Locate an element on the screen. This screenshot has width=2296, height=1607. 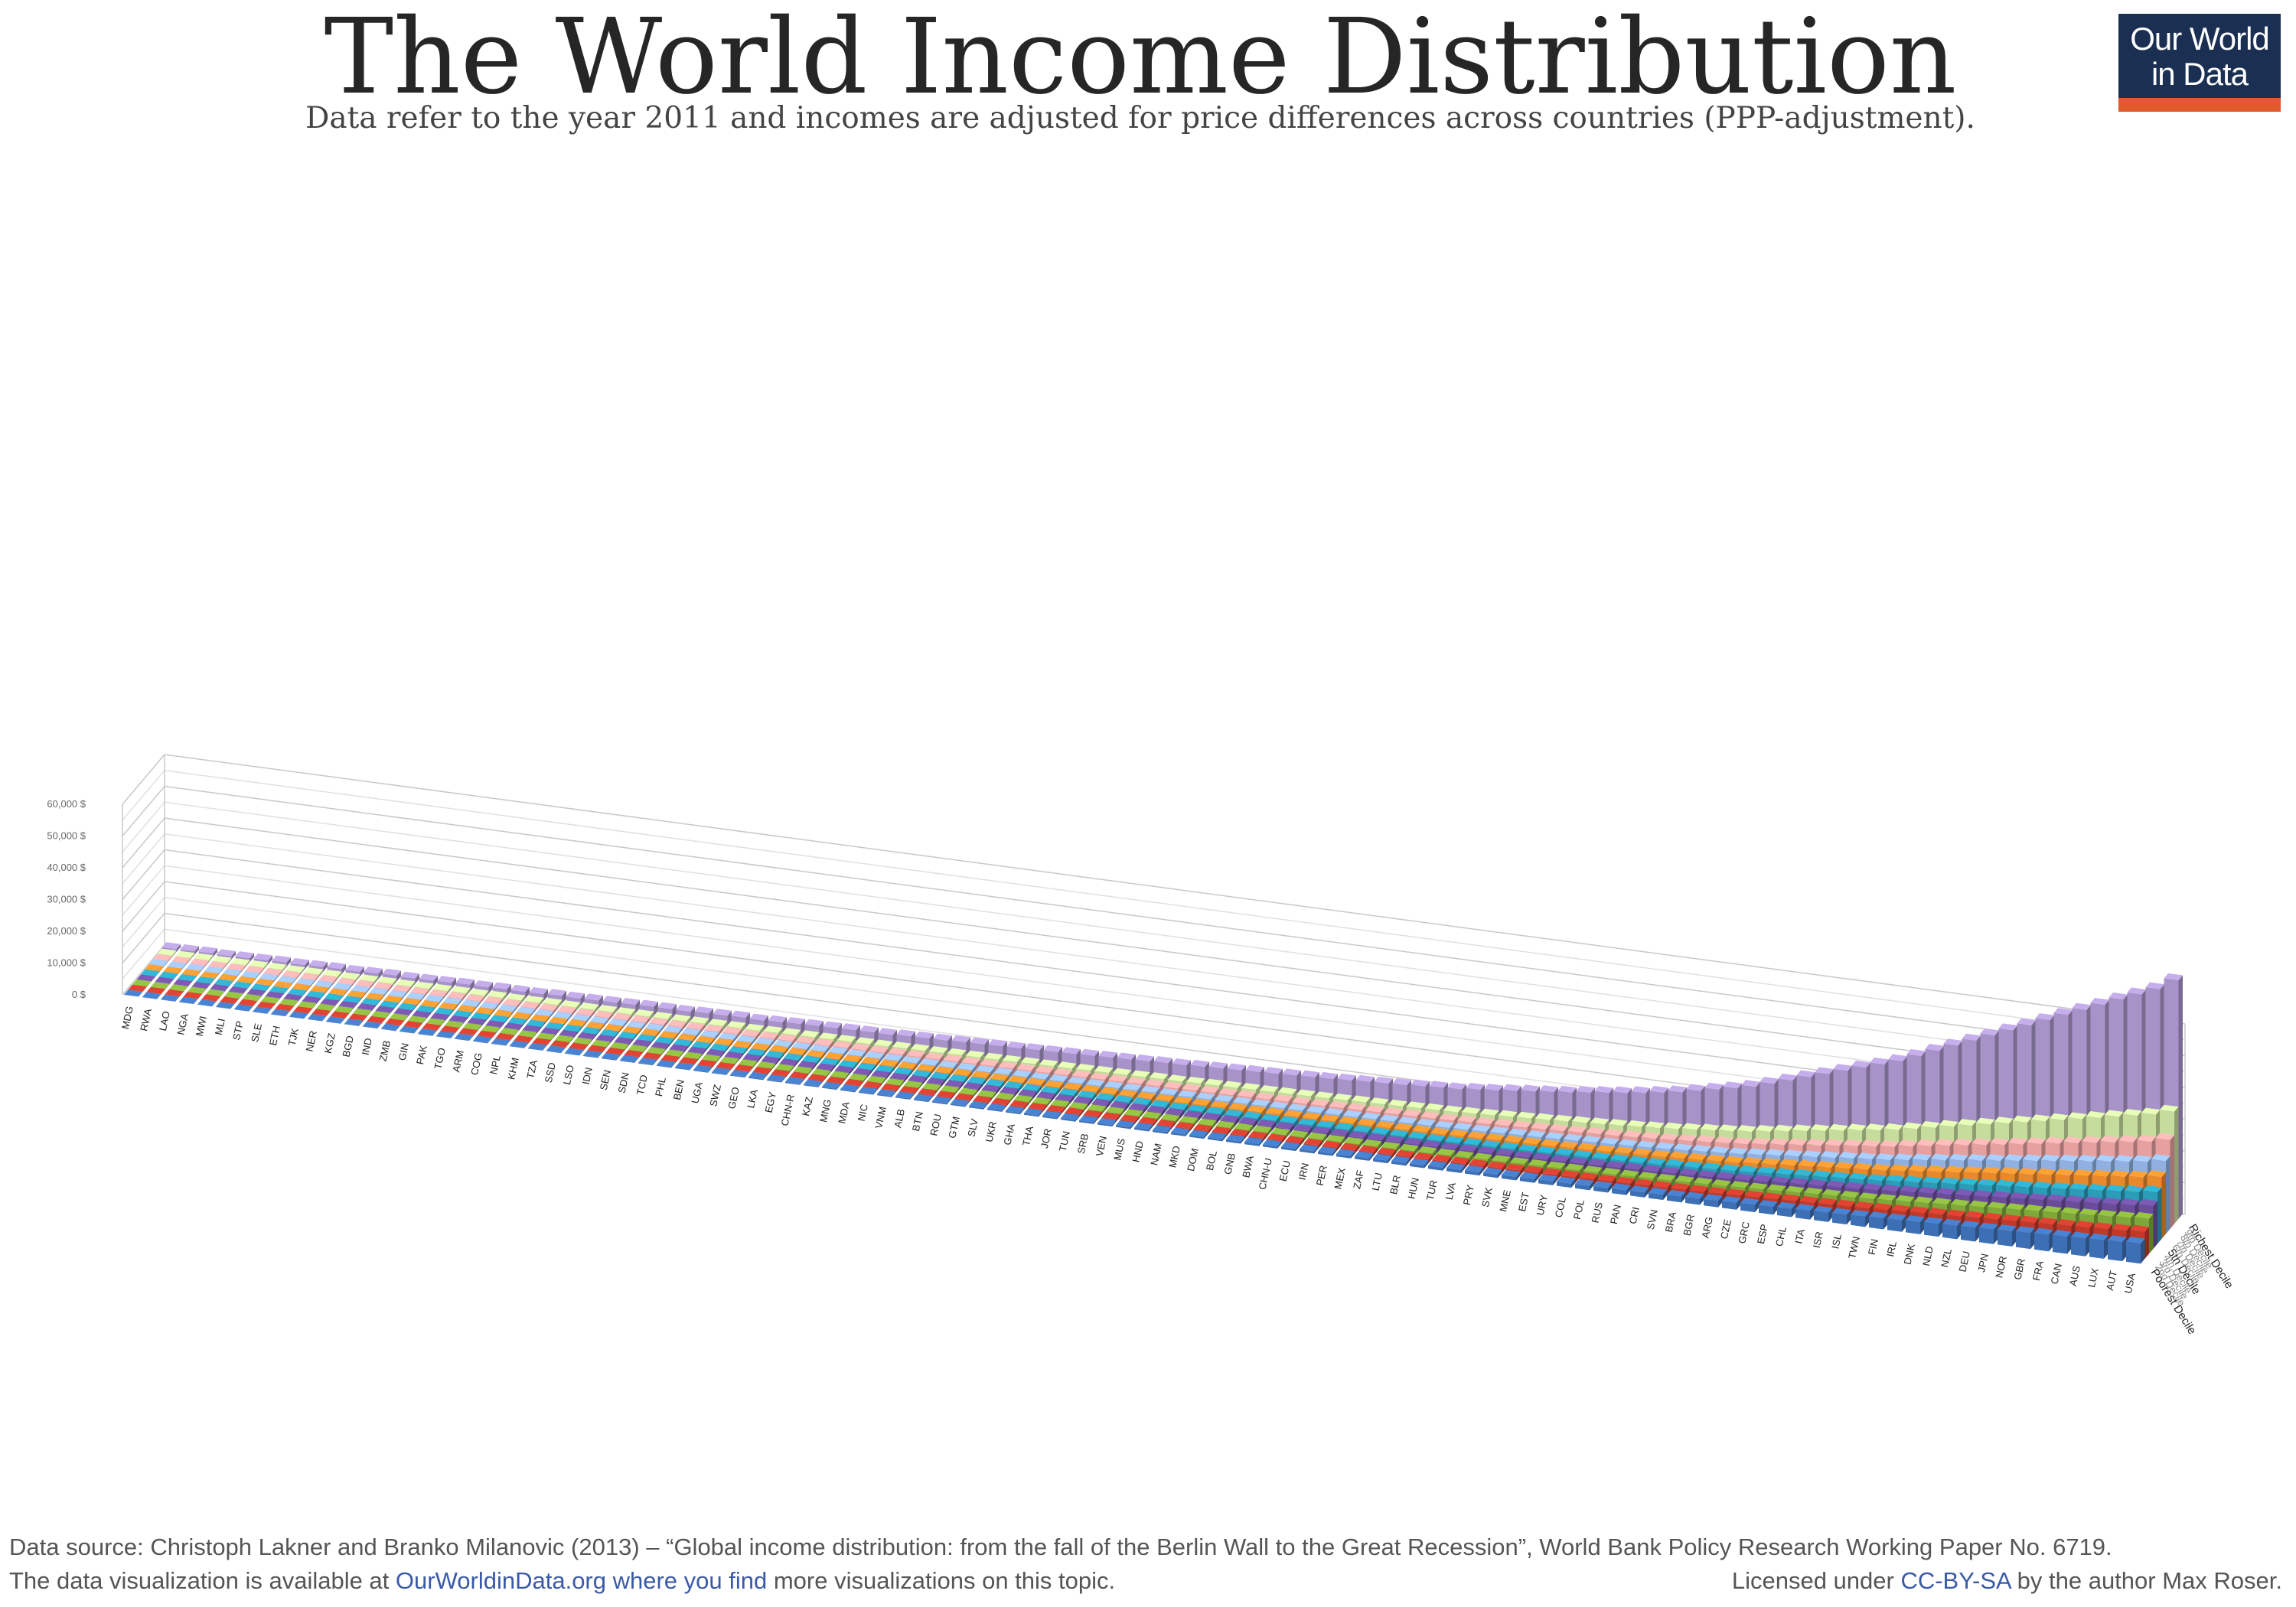
x-tick-label: IND is located at coordinates (367, 1046).